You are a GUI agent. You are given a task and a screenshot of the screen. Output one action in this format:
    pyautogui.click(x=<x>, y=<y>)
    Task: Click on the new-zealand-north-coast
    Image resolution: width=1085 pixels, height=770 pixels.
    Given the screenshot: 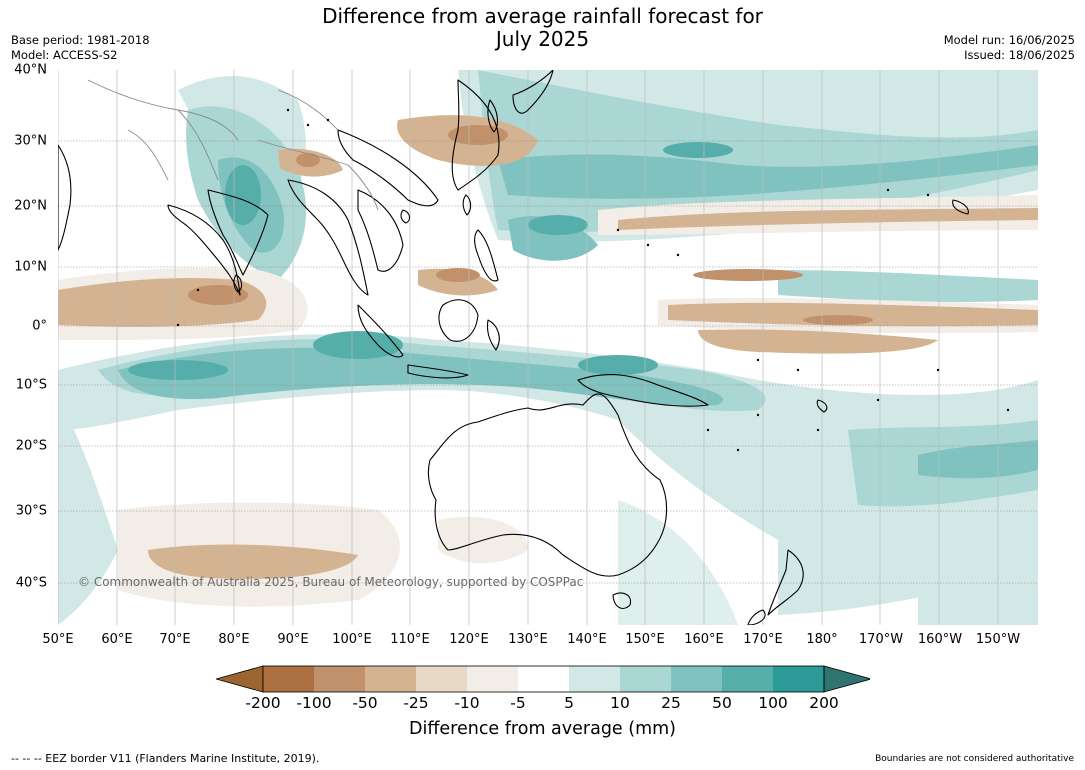 What is the action you would take?
    pyautogui.click(x=785, y=582)
    